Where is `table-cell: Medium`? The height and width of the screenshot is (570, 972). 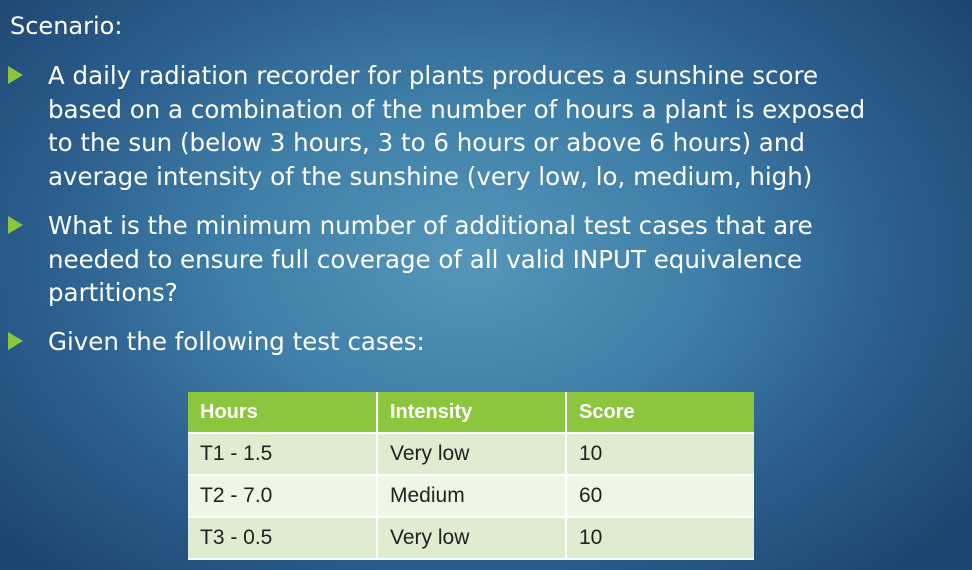 table-cell: Medium is located at coordinates (472, 496).